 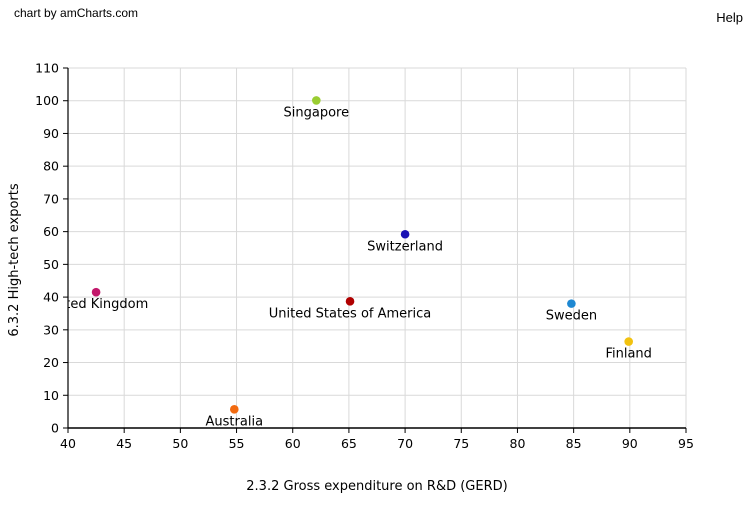 What do you see at coordinates (47, 68) in the screenshot?
I see `y-tick-label: 110` at bounding box center [47, 68].